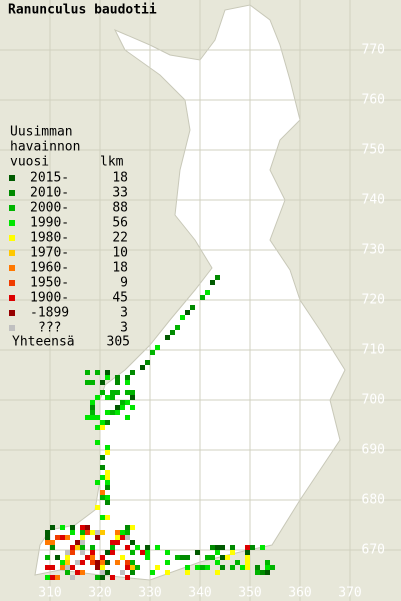  I want to click on y-label: 670, so click(373, 550).